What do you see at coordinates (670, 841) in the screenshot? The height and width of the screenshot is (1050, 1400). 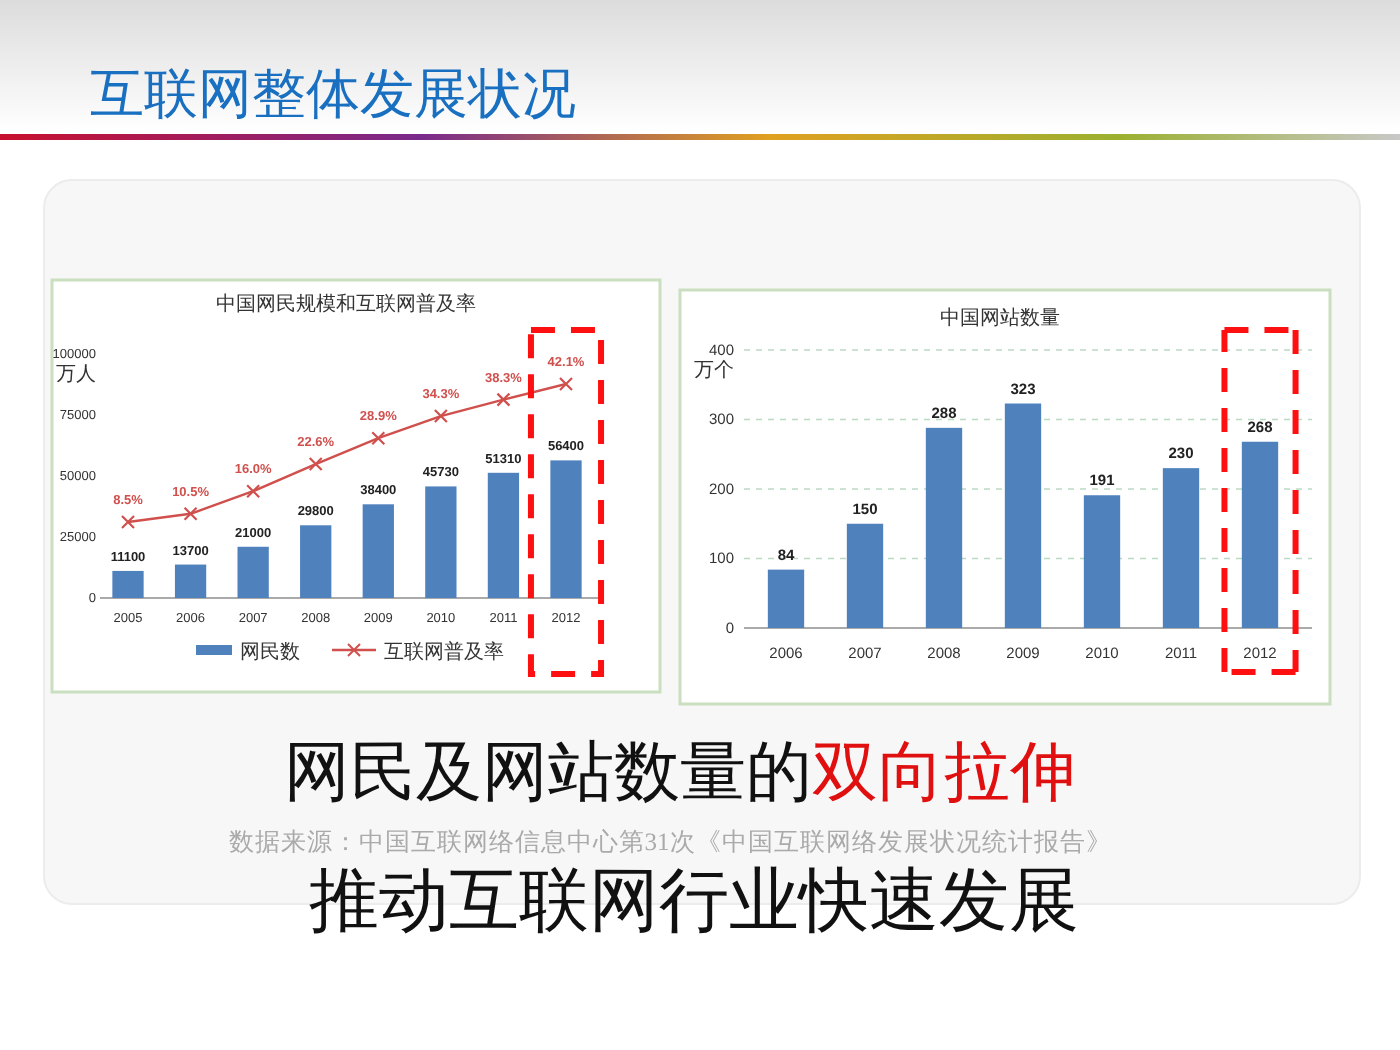 I see `source-note: 数据来源：中国互联网络信息中心第31次《中国互联网络发展状况统计报告》` at bounding box center [670, 841].